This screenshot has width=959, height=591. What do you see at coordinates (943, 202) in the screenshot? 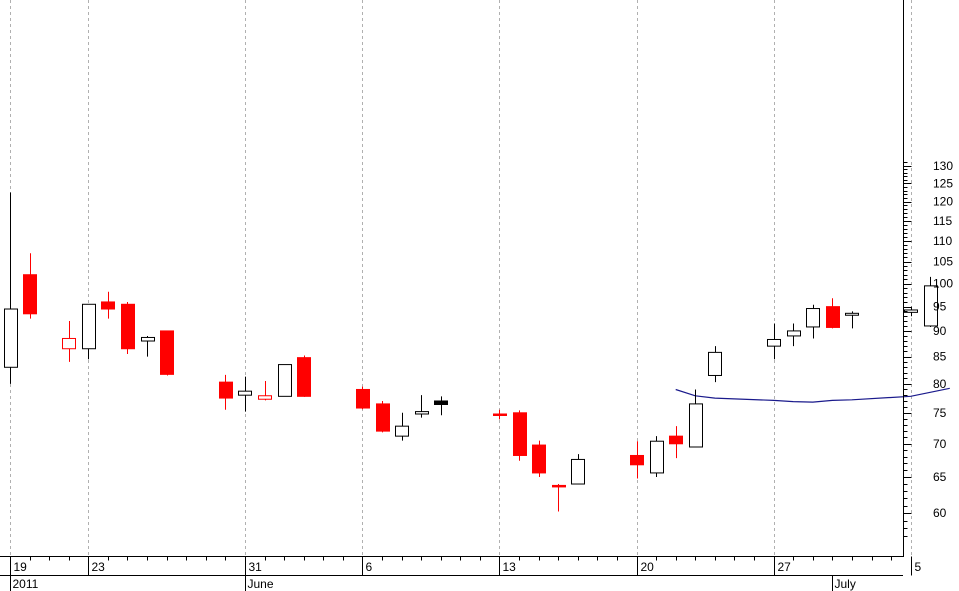
I see `y-tick-label: 120` at bounding box center [943, 202].